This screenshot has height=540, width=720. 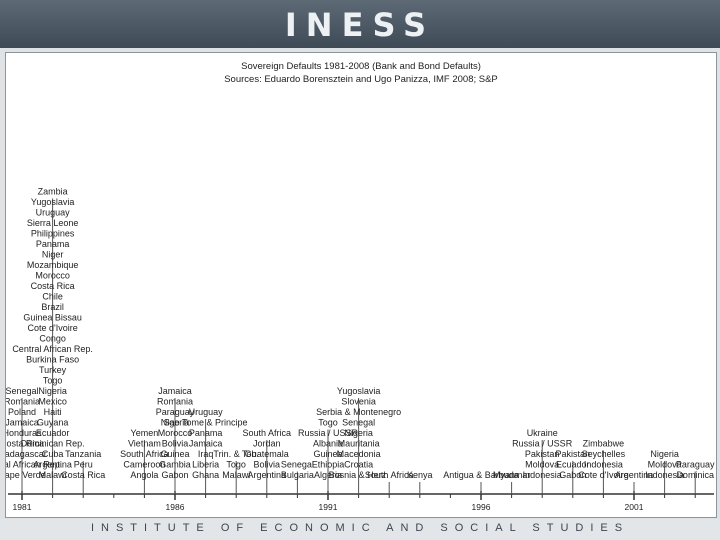 What do you see at coordinates (359, 454) in the screenshot?
I see `country-label: Macedonia` at bounding box center [359, 454].